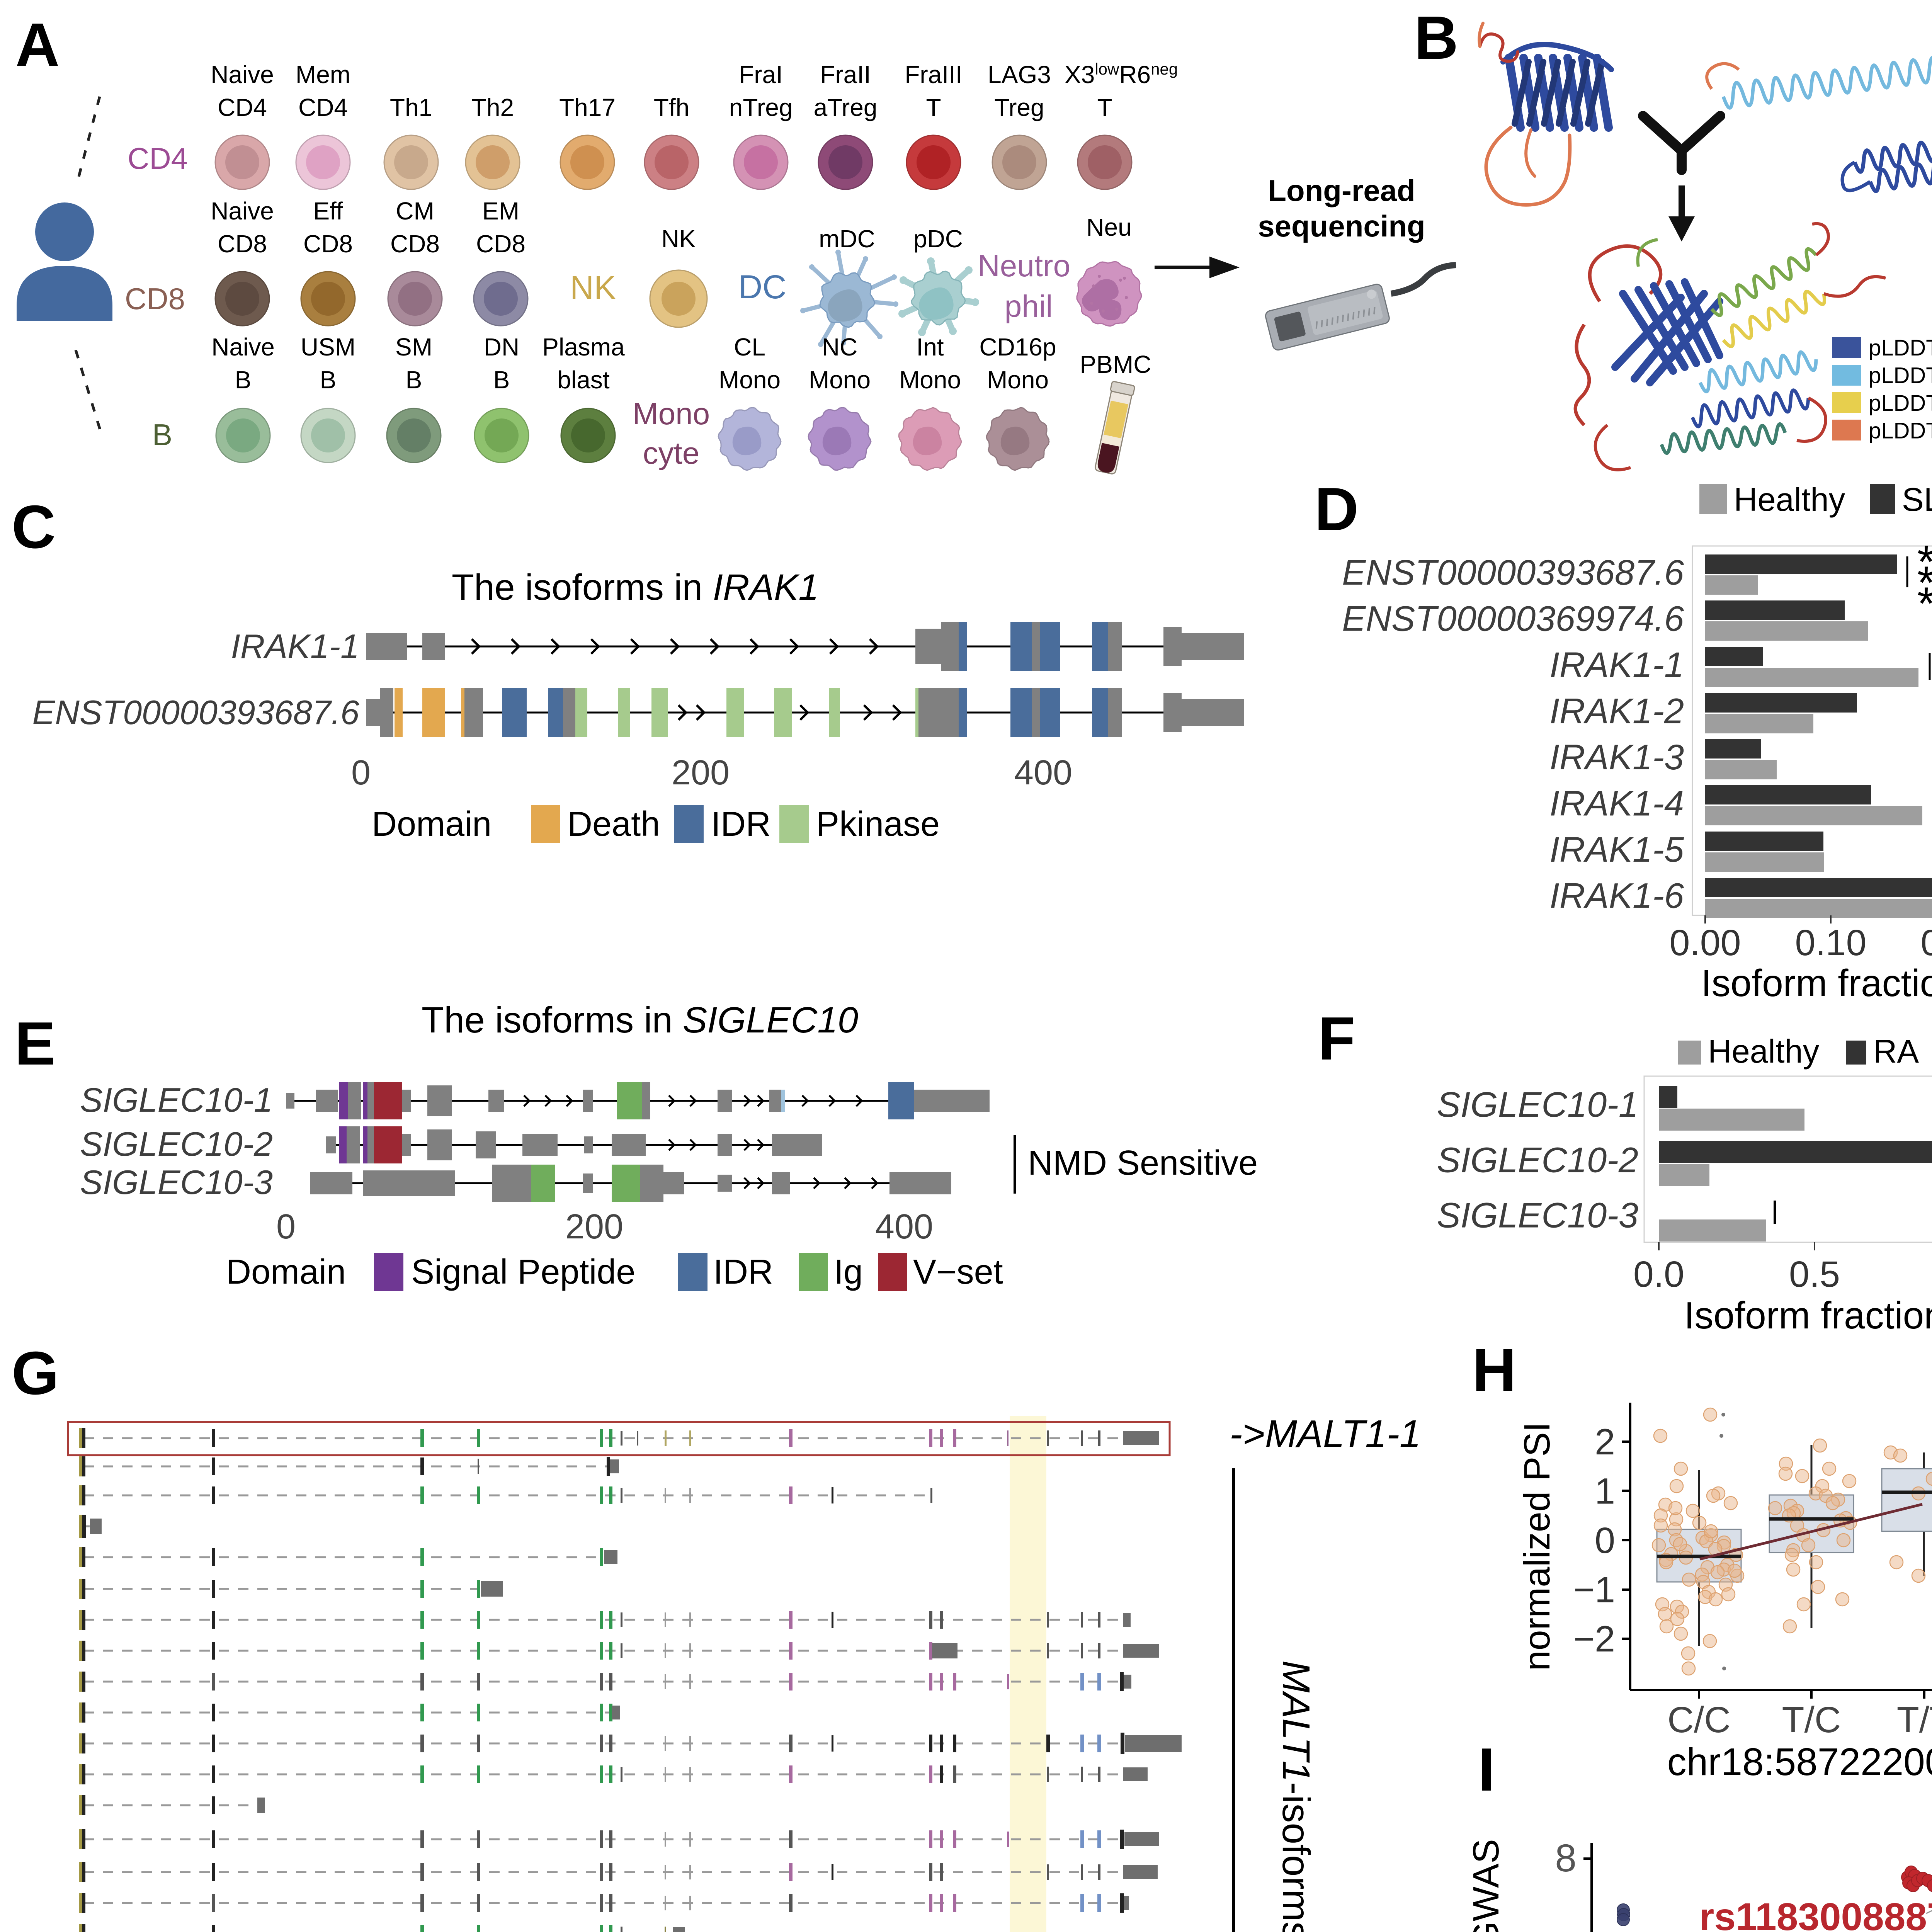  Describe the element at coordinates (1538, 1547) in the screenshot. I see `svg-text: normalized PSI` at that location.